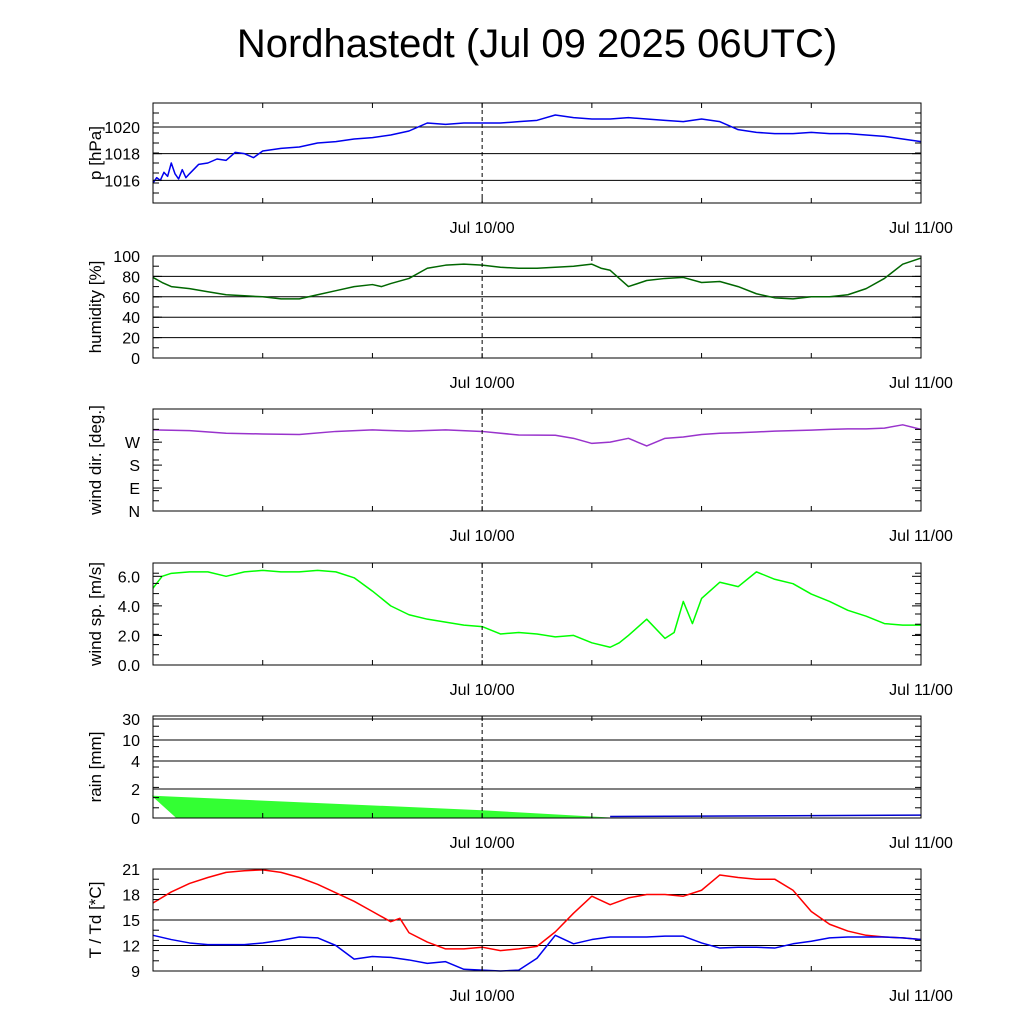 This screenshot has height=1024, width=1024. Describe the element at coordinates (381, 807) in the screenshot. I see `rain-area` at that location.